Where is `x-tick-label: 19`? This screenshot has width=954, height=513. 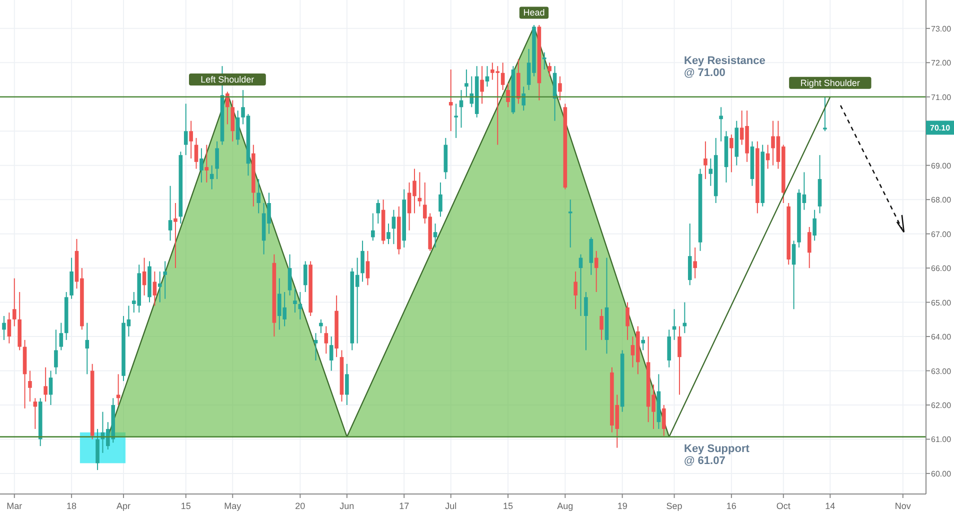
x-tick-label: 19 is located at coordinates (622, 506).